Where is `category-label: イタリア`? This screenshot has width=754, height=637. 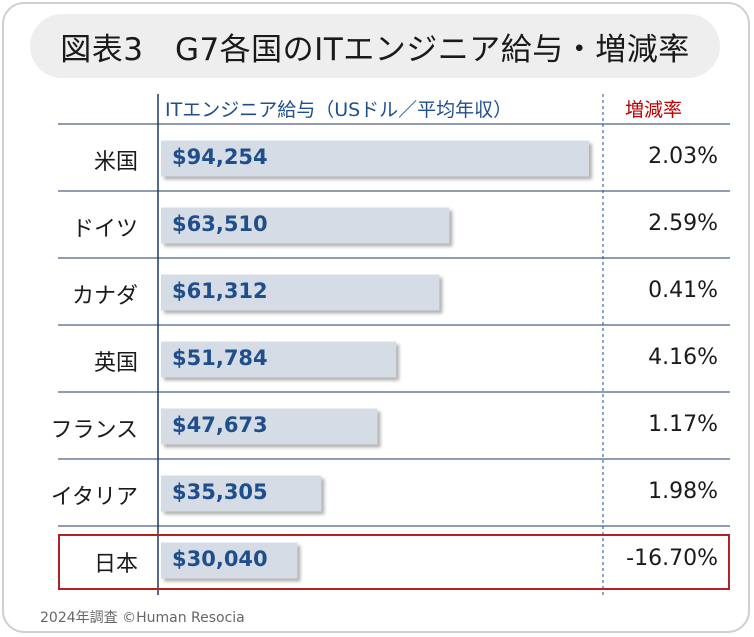 category-label: イタリア is located at coordinates (94, 497).